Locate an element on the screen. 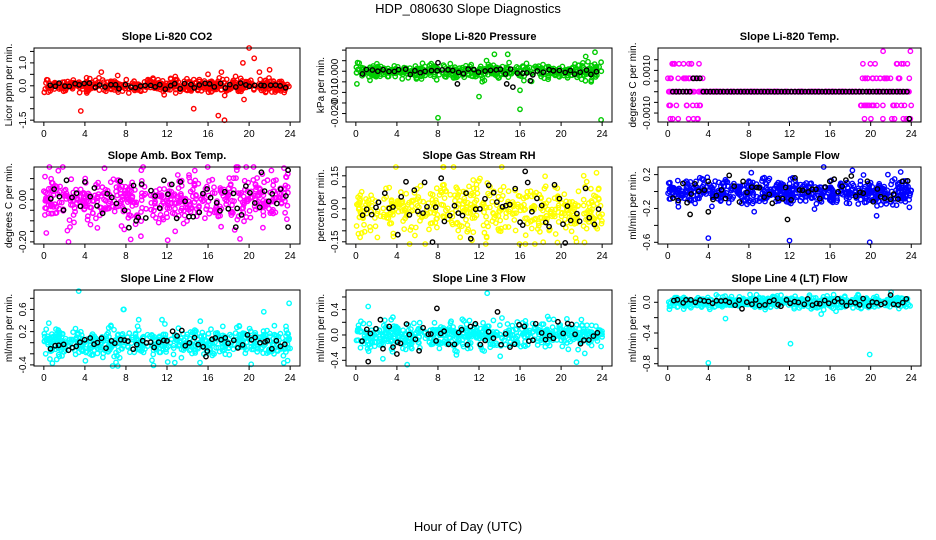 The width and height of the screenshot is (936, 540). x-tick-label: 16 is located at coordinates (208, 256).